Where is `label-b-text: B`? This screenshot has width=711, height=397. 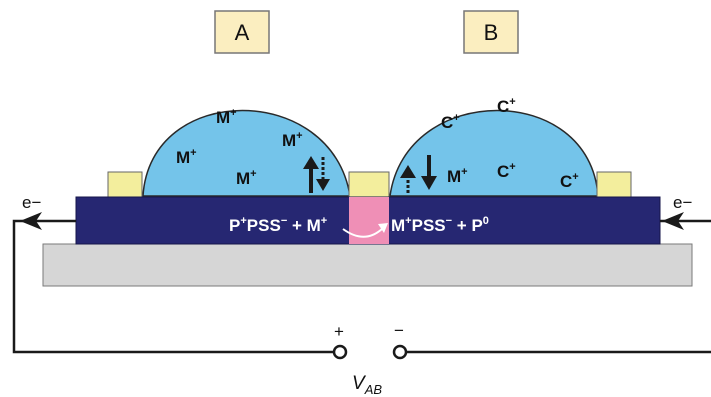
label-b-text: B is located at coordinates (491, 32).